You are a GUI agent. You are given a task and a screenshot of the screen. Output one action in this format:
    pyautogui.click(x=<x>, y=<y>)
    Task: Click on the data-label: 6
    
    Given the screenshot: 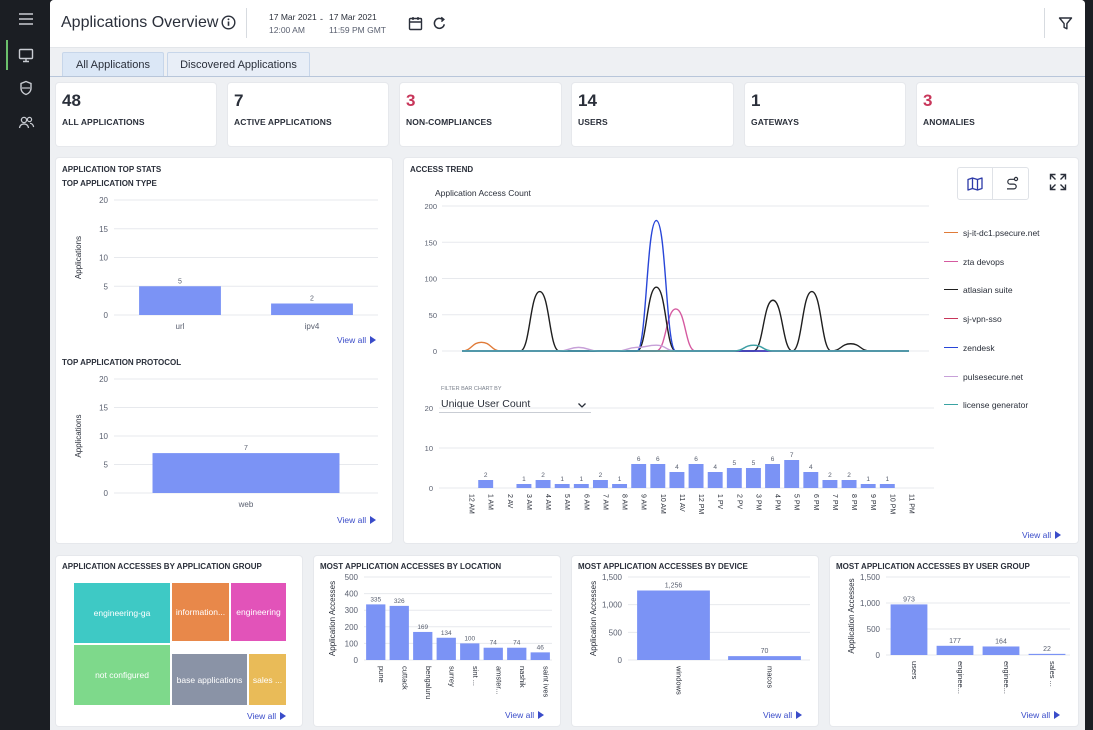 What is the action you would take?
    pyautogui.click(x=658, y=459)
    